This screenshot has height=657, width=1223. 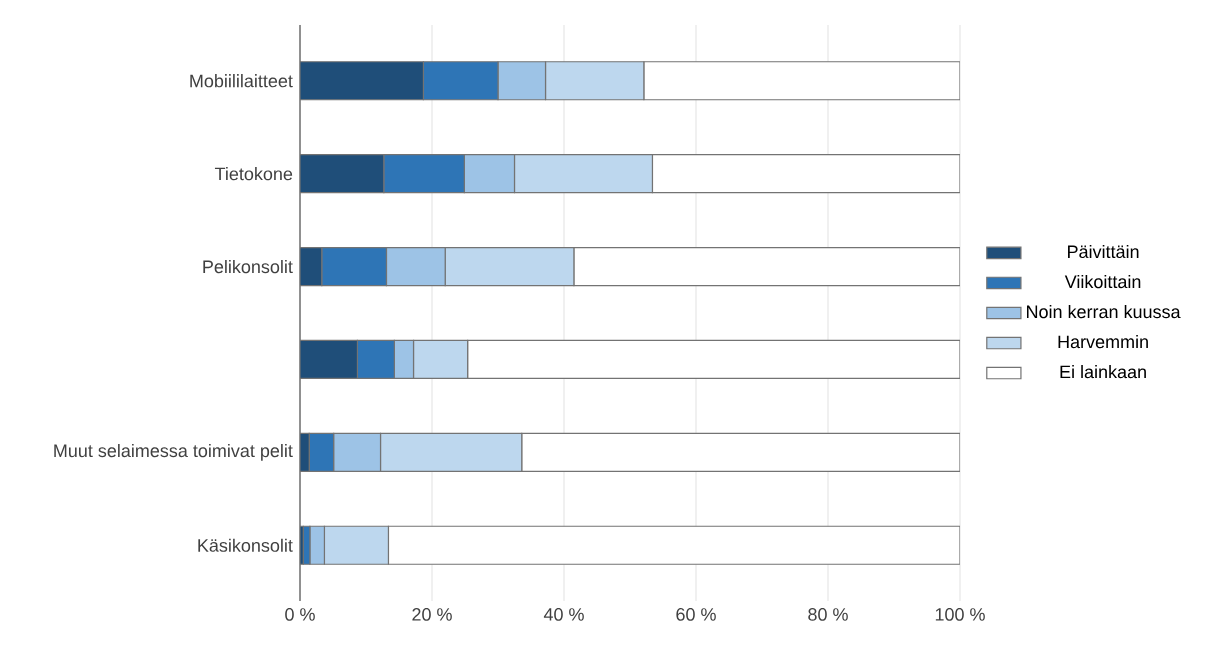 I want to click on y-tick-label: Mobiililaitteet, so click(x=241, y=81).